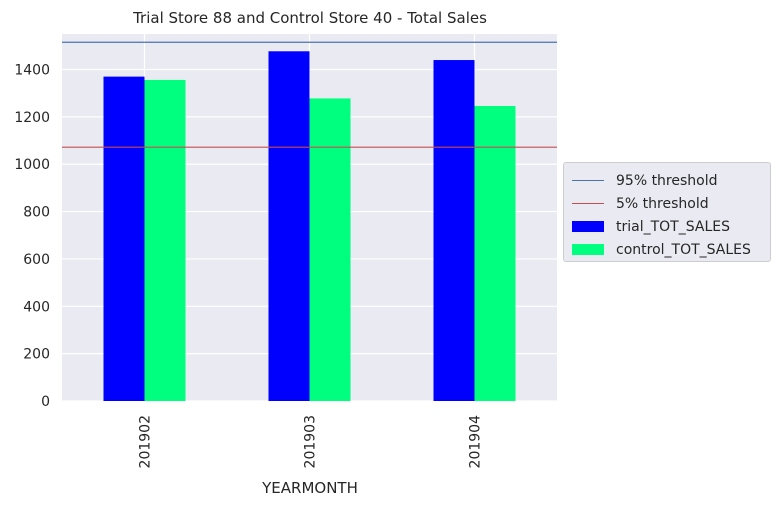 This screenshot has width=777, height=506. I want to click on y-tick-label: 600, so click(36, 260).